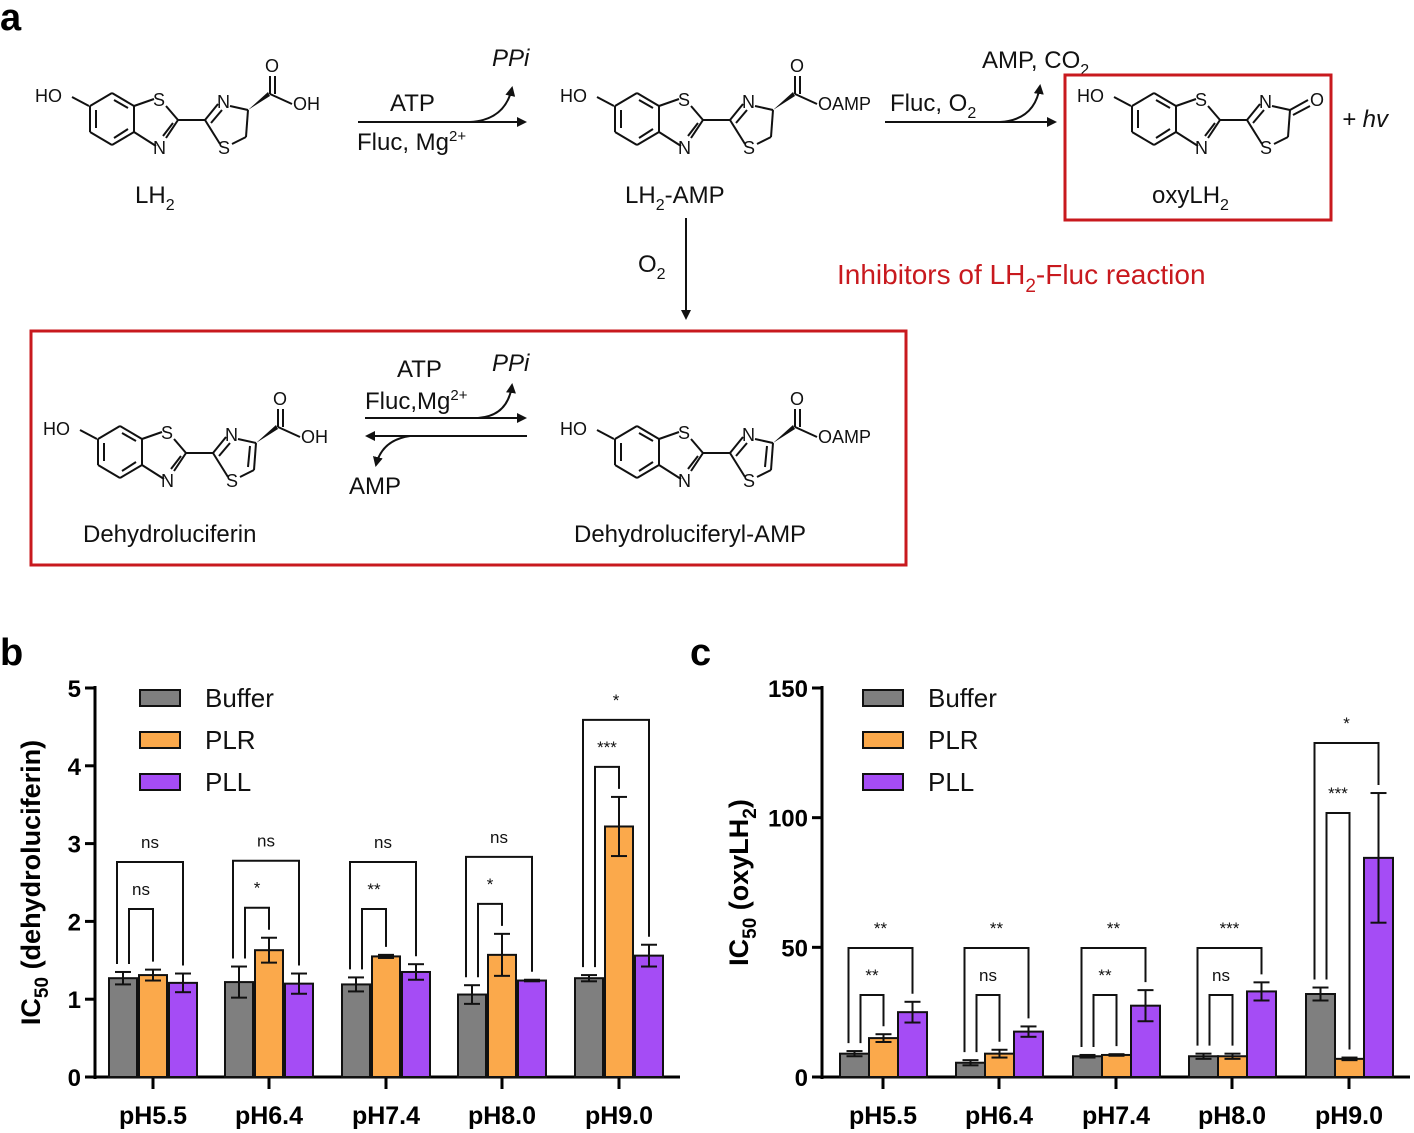  I want to click on bar-plr-pH9.0, so click(1349, 1068).